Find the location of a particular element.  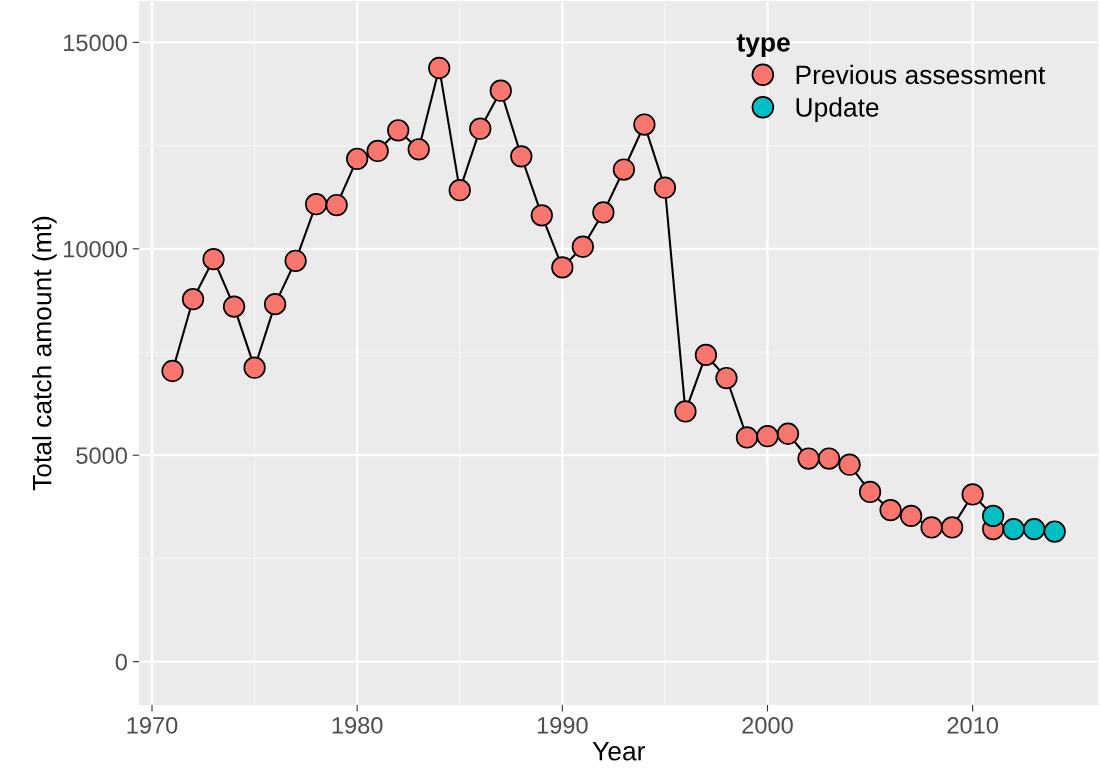

y-axis-title: Total catch amount (mt) is located at coordinates (44, 353).